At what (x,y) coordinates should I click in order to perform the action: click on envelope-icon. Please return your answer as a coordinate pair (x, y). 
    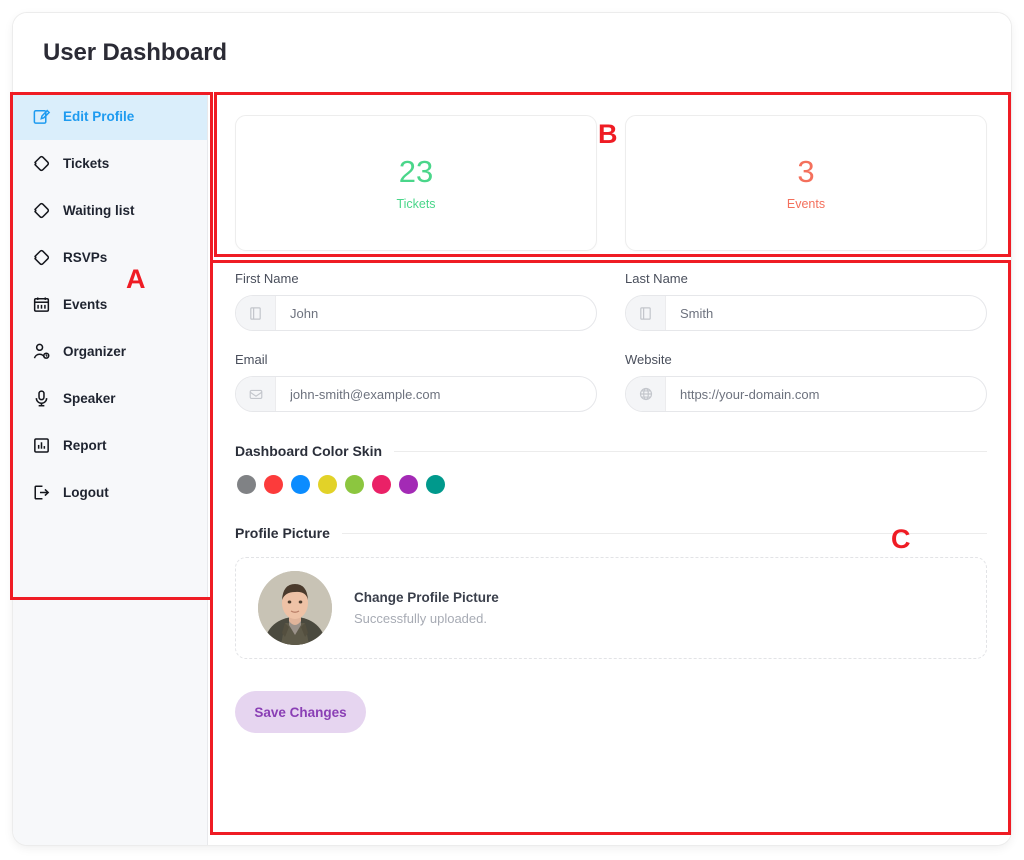
    Looking at the image, I should click on (256, 394).